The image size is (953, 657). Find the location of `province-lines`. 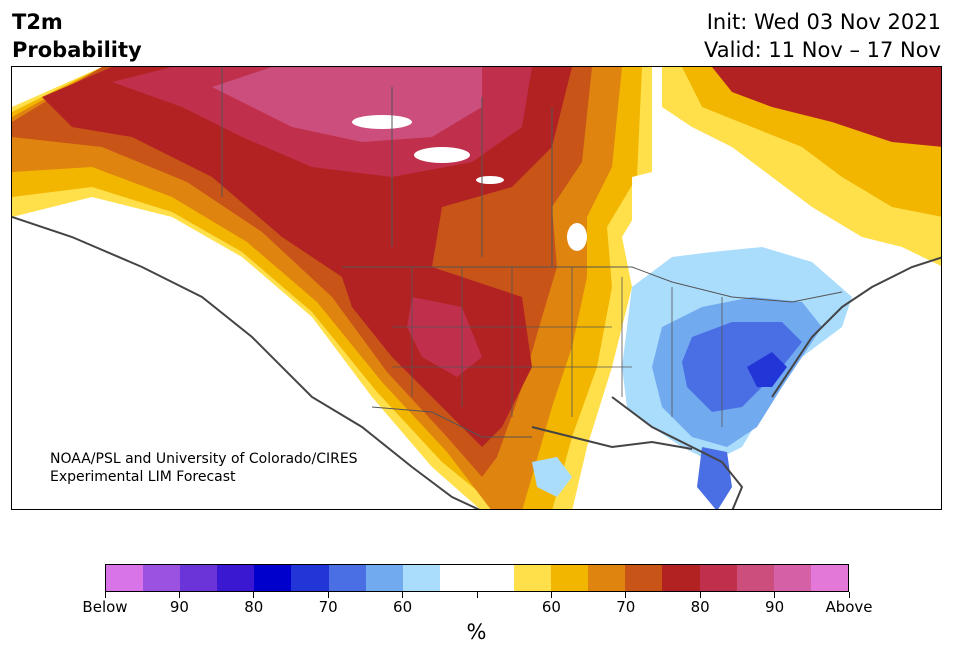

province-lines is located at coordinates (387, 167).